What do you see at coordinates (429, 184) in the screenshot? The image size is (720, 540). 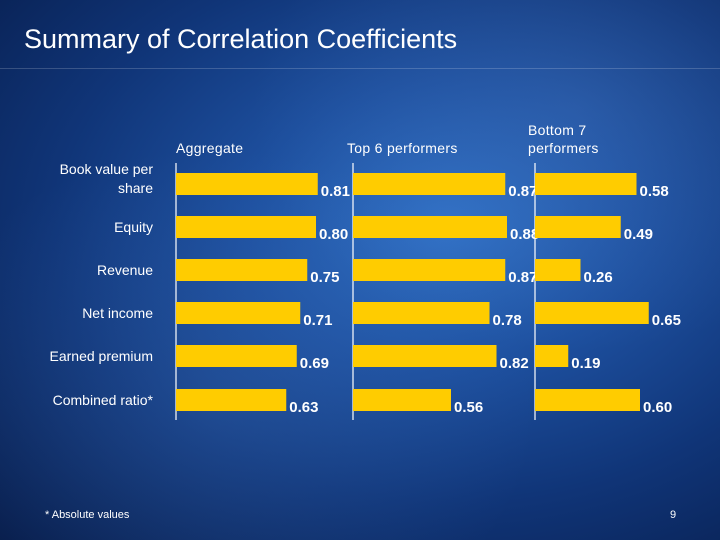 I see `bar-top-6-performers-book-value-per-share` at bounding box center [429, 184].